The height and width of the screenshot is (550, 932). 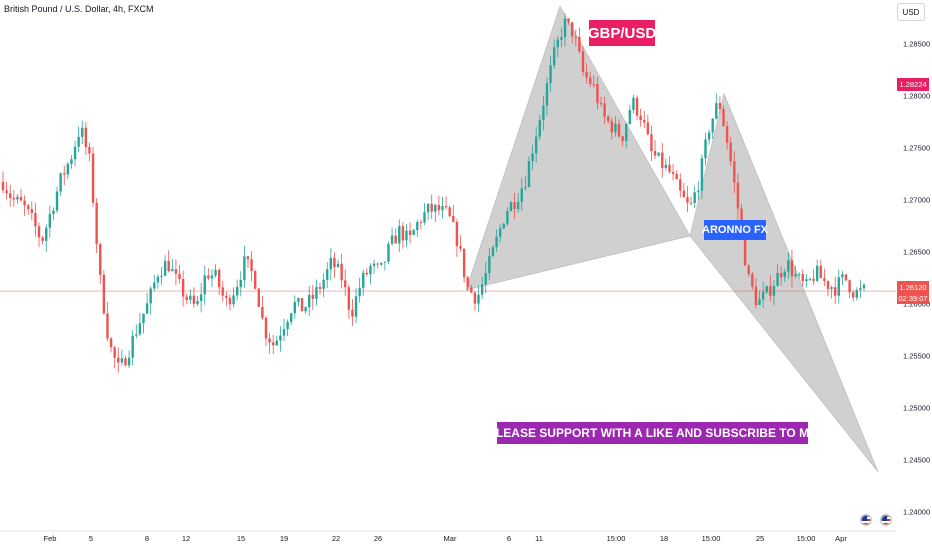 I want to click on x-tick-label: 12, so click(x=186, y=538).